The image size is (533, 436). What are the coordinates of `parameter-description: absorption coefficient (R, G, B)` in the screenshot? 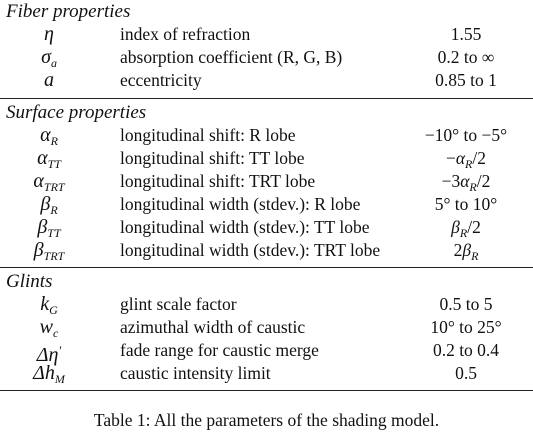 It's located at (231, 57).